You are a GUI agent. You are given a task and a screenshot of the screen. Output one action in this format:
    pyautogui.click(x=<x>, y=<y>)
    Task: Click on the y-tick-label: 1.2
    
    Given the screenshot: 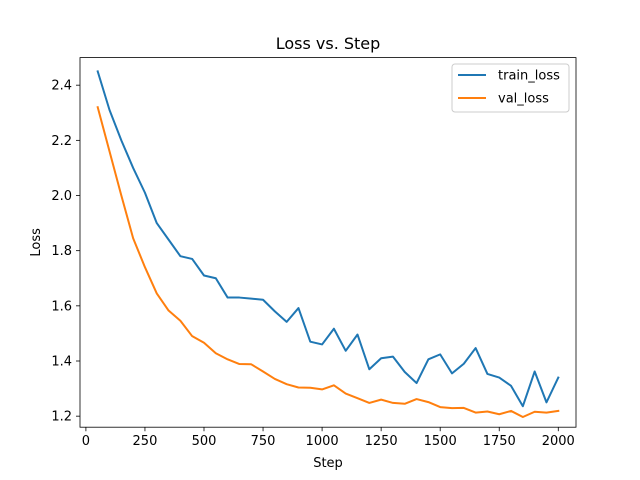 What is the action you would take?
    pyautogui.click(x=61, y=417)
    